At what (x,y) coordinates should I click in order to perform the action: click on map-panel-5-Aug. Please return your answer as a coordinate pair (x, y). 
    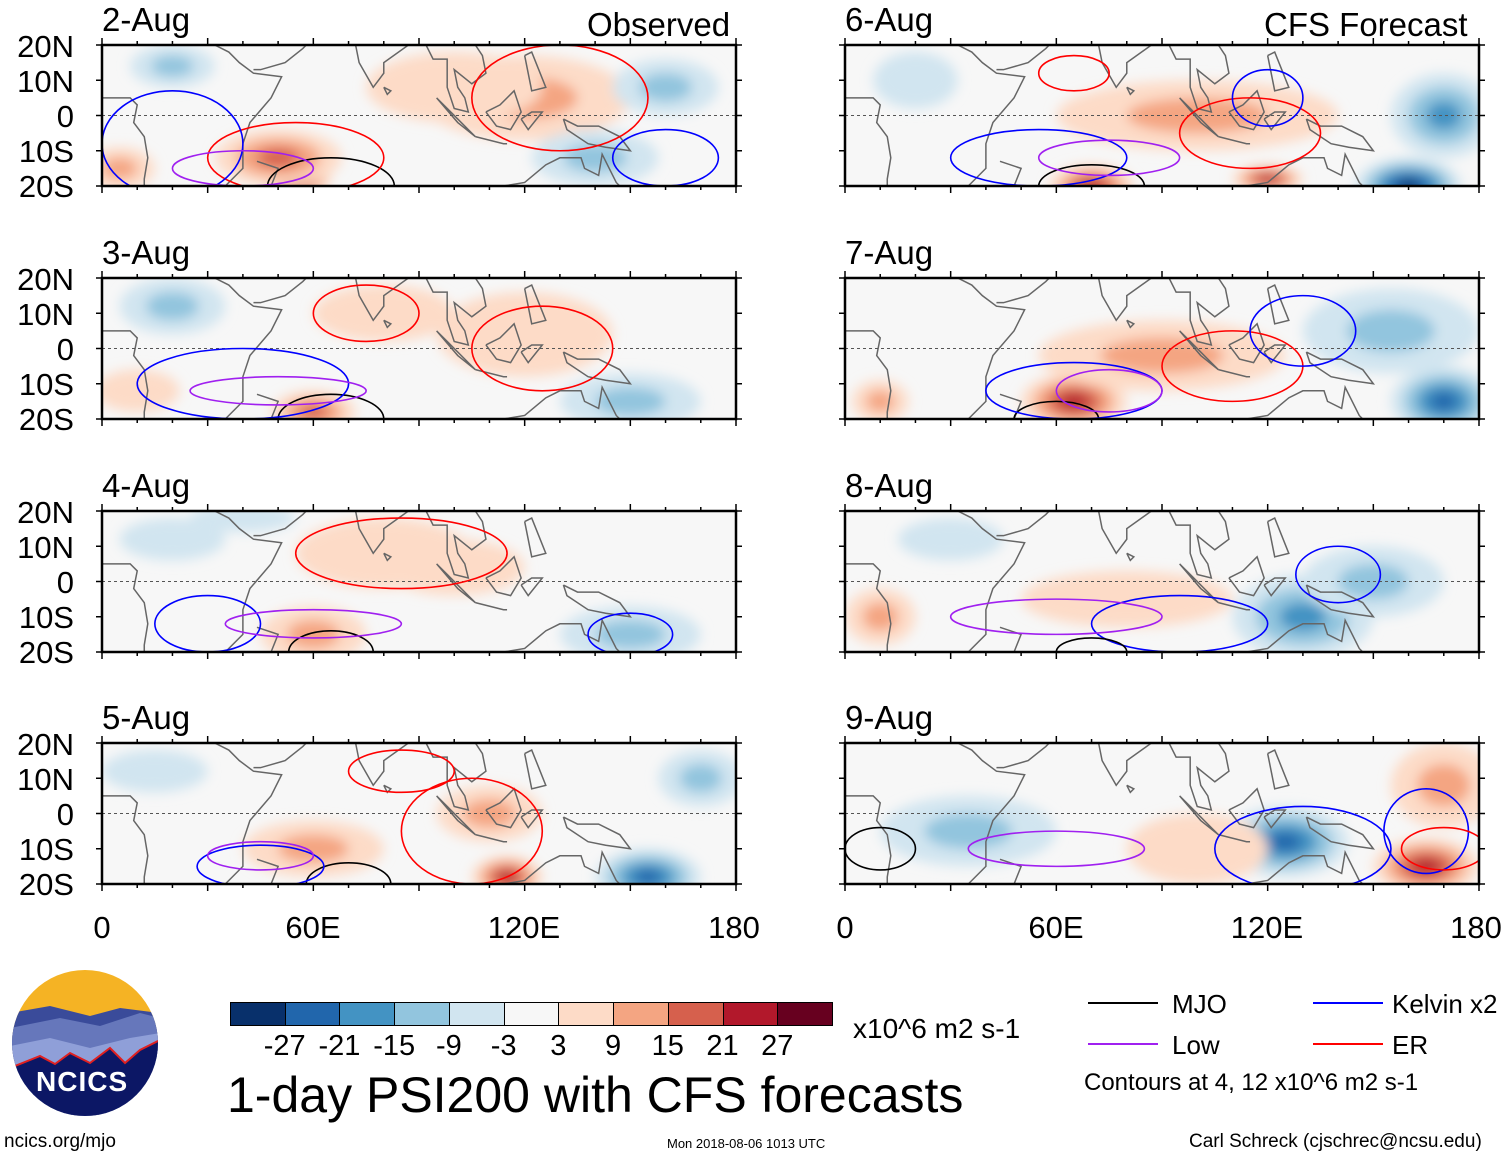
    Looking at the image, I should click on (419, 813).